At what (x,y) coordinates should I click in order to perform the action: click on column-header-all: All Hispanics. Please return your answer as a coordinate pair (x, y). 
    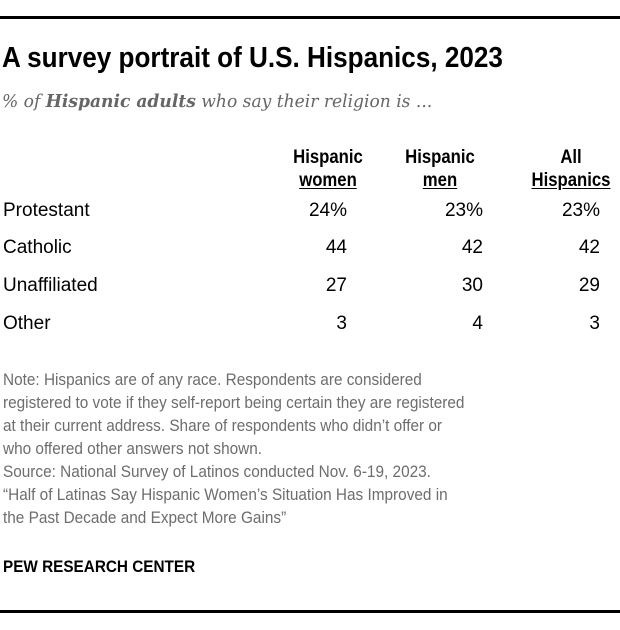
    Looking at the image, I should click on (568, 169).